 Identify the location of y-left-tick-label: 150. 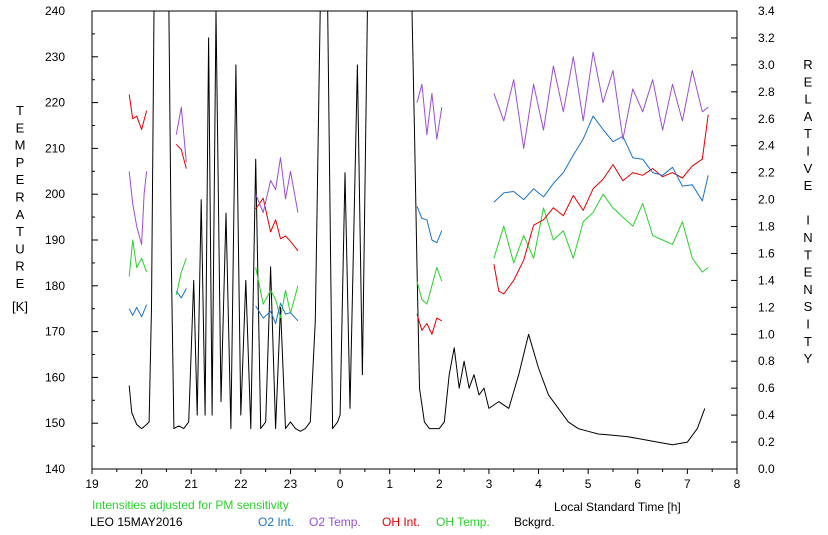
(55, 423).